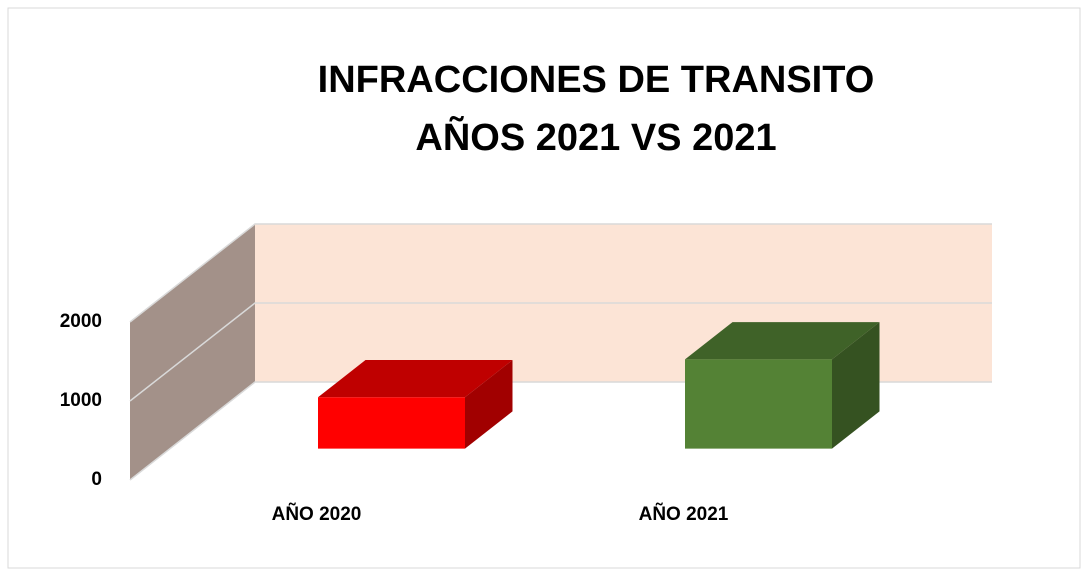  I want to click on y-tick-label: 0, so click(96, 479).